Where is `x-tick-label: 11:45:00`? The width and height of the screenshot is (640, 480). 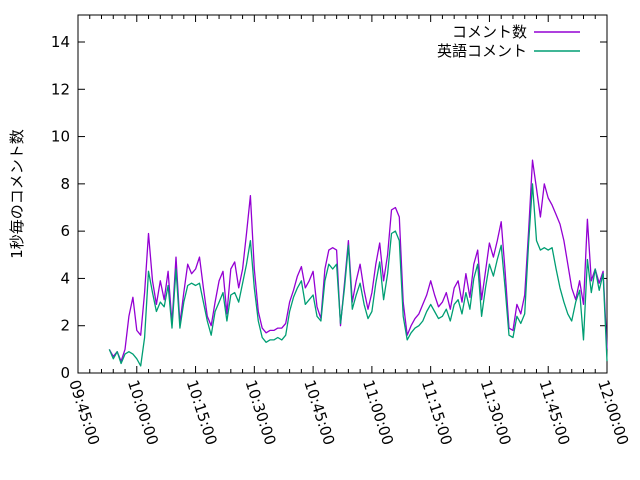
x-tick-label: 11:45:00 is located at coordinates (554, 413).